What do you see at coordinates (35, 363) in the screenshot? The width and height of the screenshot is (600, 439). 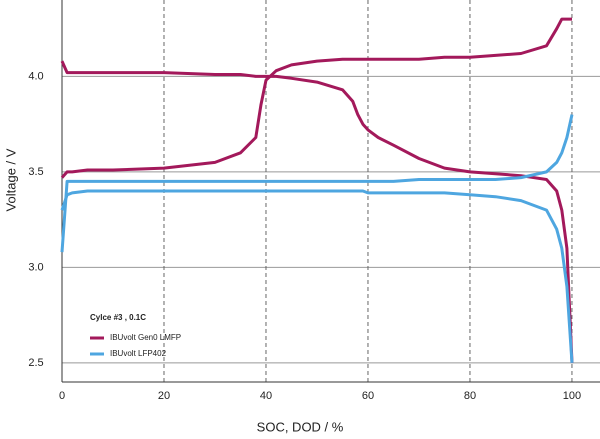 I see `y-tick-label: 2.5` at bounding box center [35, 363].